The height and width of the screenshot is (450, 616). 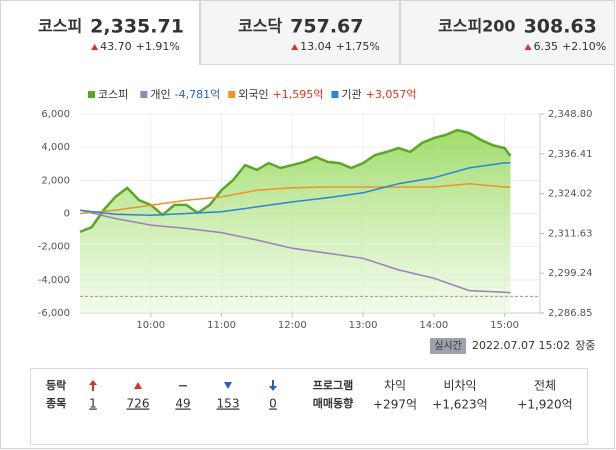 What do you see at coordinates (570, 114) in the screenshot?
I see `y2-tick-label: 2,348.80` at bounding box center [570, 114].